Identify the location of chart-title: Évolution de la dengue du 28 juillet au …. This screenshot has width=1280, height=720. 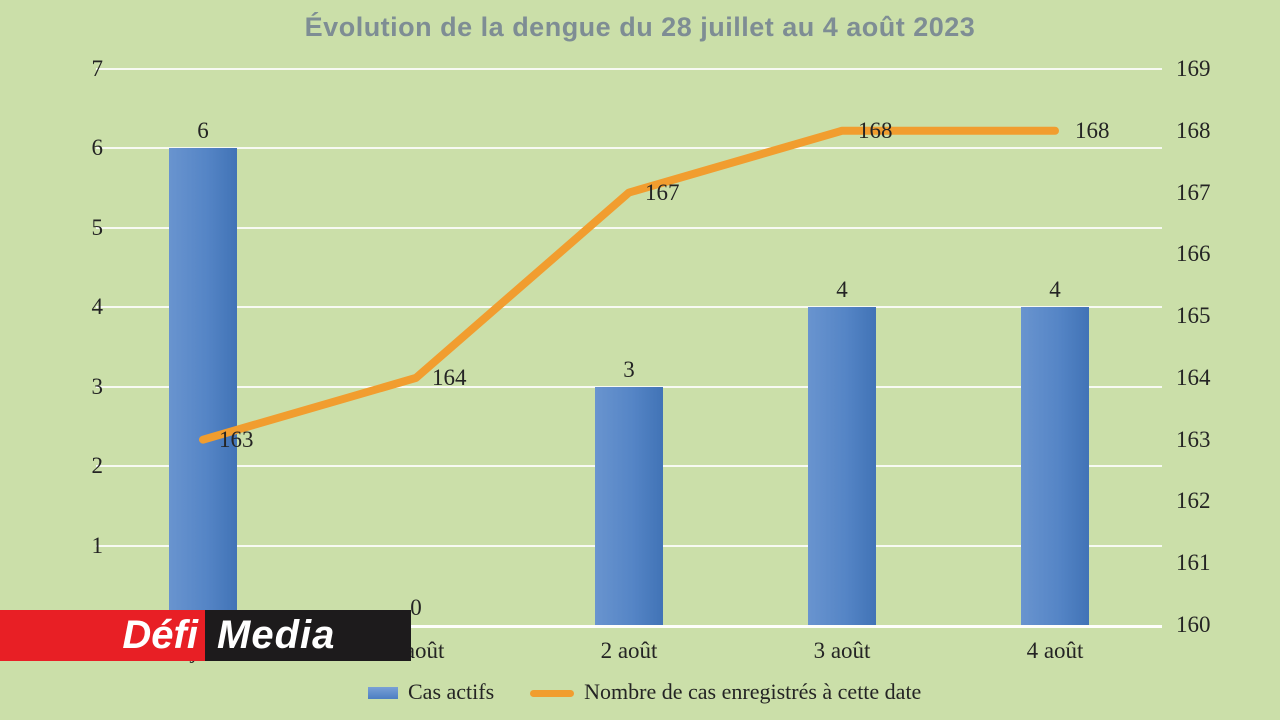
(640, 27).